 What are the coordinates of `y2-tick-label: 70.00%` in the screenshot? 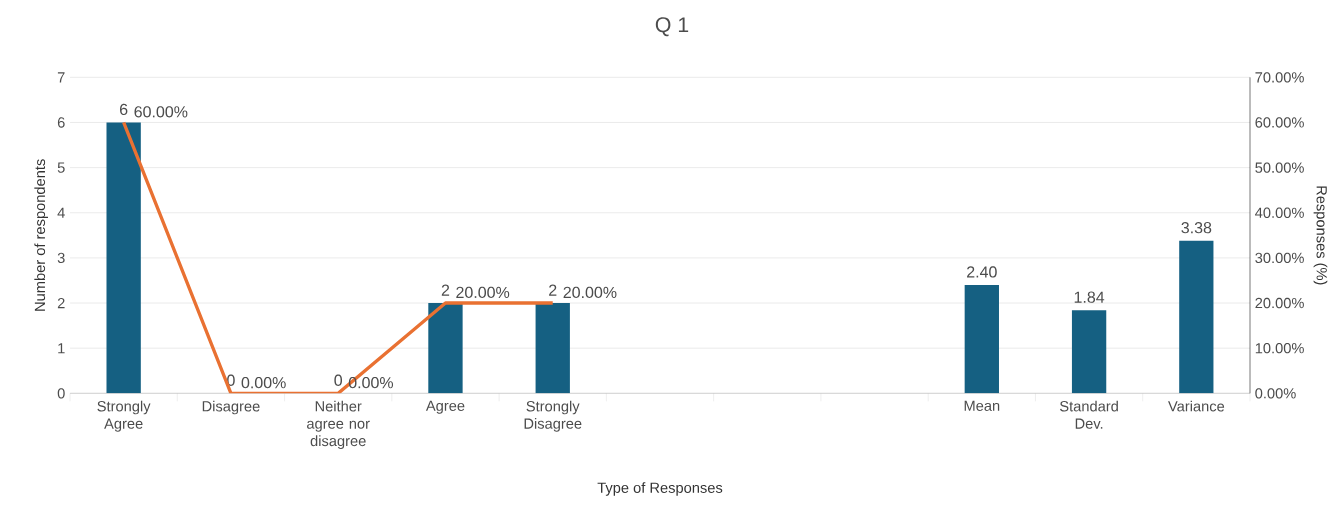 It's located at (1279, 77).